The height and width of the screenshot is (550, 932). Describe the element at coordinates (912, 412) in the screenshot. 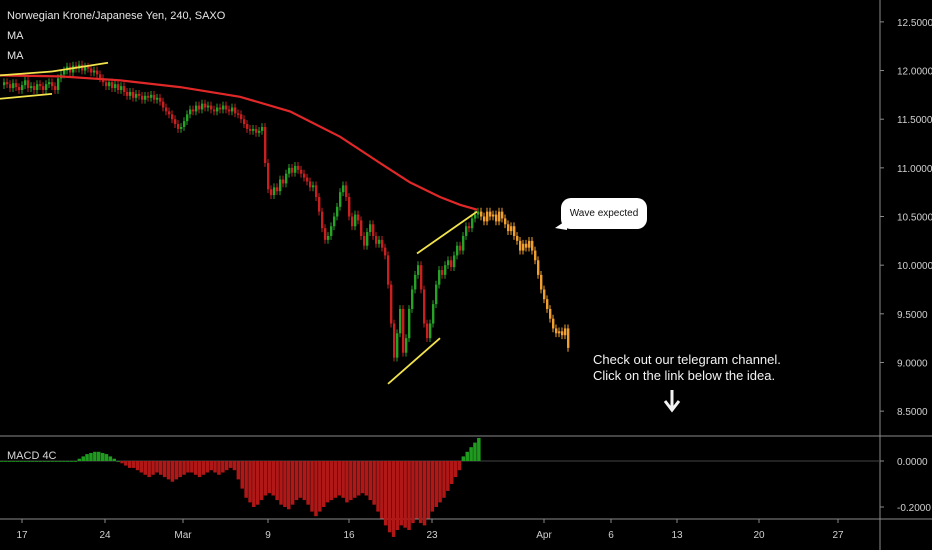

I see `price-tick-label: 8.5000` at that location.